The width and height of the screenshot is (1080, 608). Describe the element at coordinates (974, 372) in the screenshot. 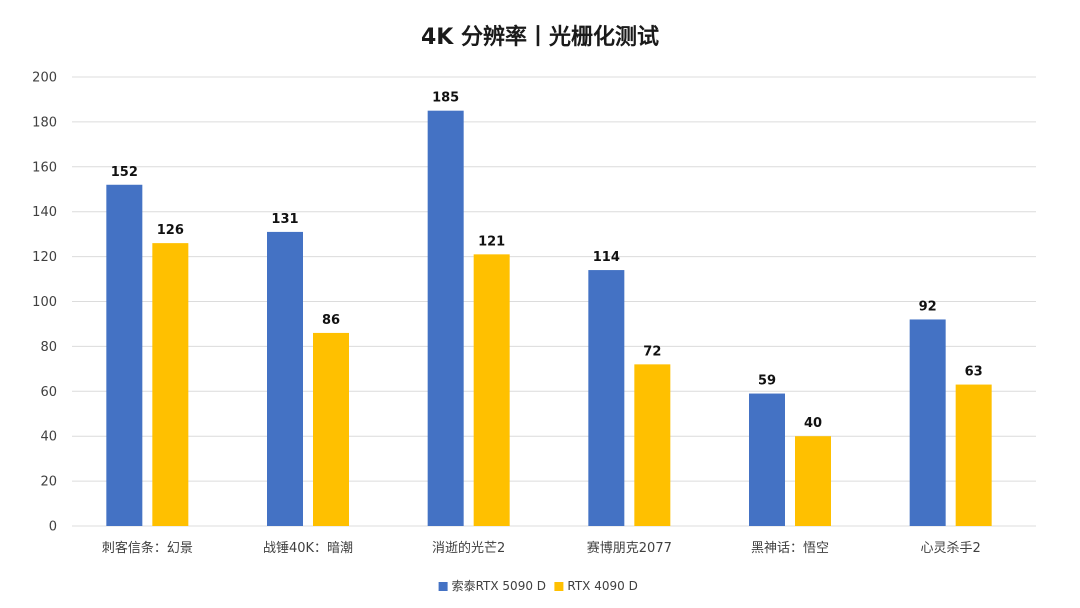

I see `data-label: 63` at that location.